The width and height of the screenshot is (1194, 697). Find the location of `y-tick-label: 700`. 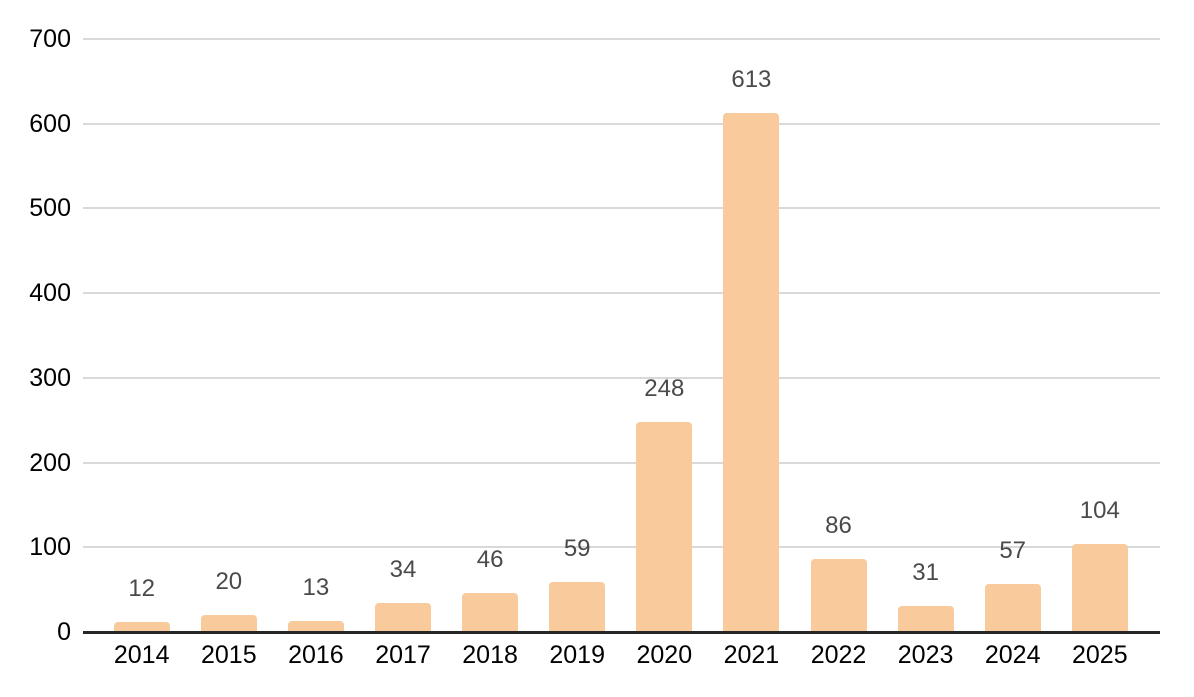

y-tick-label: 700 is located at coordinates (50, 39).